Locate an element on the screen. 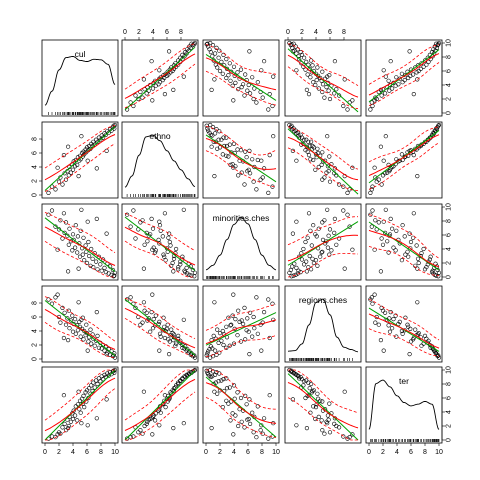 The height and width of the screenshot is (480, 480). y-axis-right-row-5: 0 2 4 6 8 10 is located at coordinates (447, 404).